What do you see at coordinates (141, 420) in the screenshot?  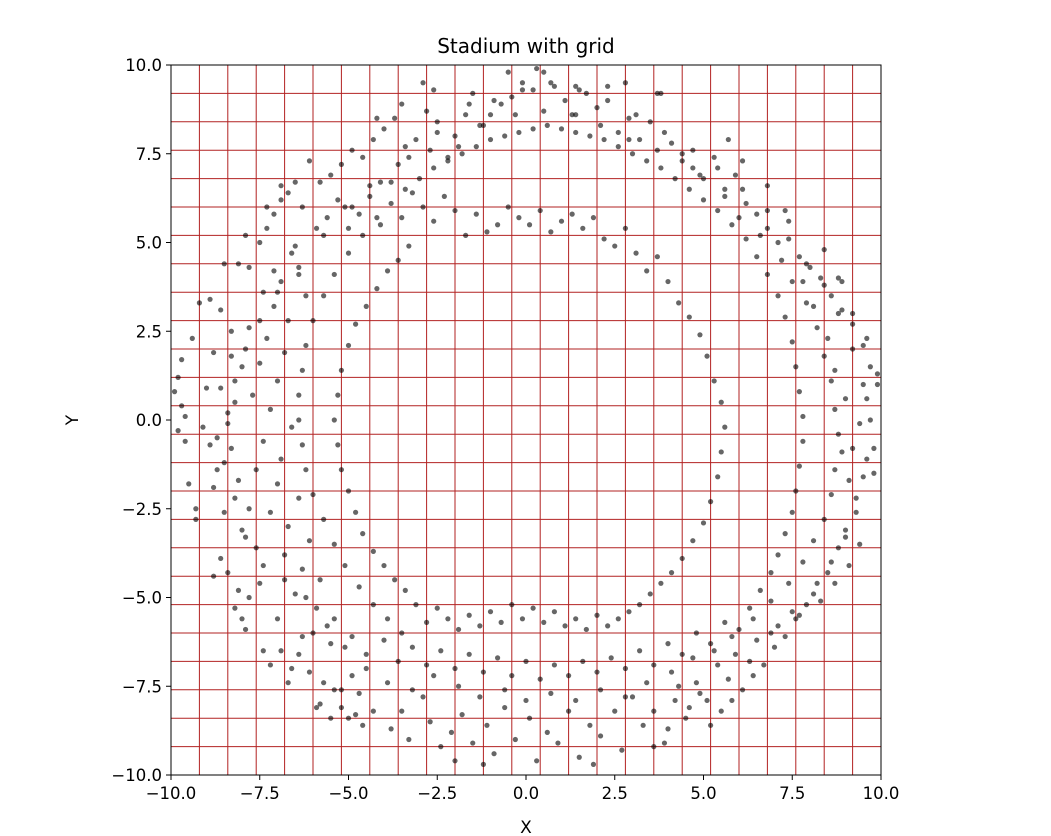 I see `y-axis-ticks: −10.0 −7.5 −5.0 −2.5 0.0 2.5 5.0 7.5 10.0` at bounding box center [141, 420].